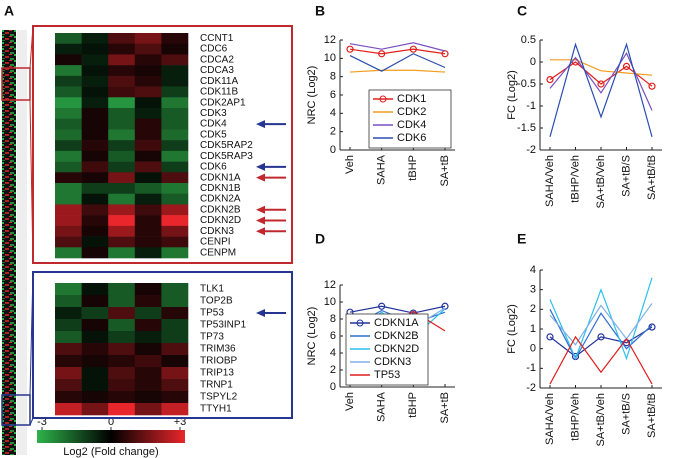  What do you see at coordinates (411, 112) in the screenshot?
I see `legend-label: CDK2` at bounding box center [411, 112].